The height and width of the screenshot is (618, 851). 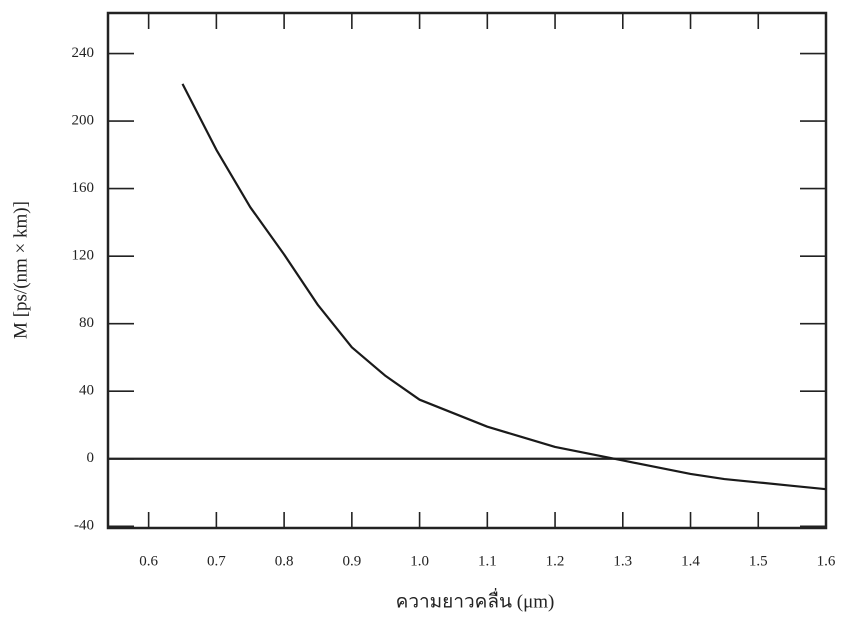 I want to click on y-tick-label: 40, so click(x=86, y=391).